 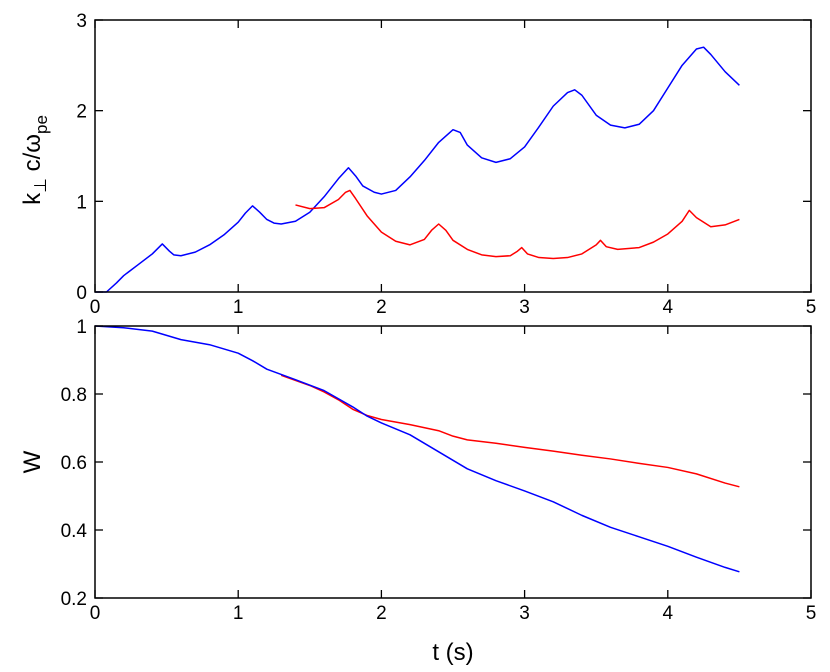 What do you see at coordinates (524, 307) in the screenshot?
I see `top-xtick-label: 3` at bounding box center [524, 307].